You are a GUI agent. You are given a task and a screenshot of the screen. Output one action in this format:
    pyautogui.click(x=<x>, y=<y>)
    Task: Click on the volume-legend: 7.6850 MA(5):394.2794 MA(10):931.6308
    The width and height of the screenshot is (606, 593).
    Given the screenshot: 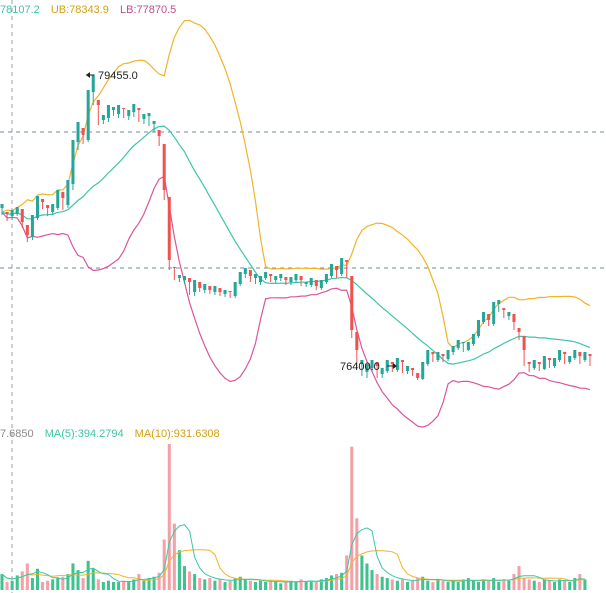 What is the action you would take?
    pyautogui.click(x=114, y=434)
    